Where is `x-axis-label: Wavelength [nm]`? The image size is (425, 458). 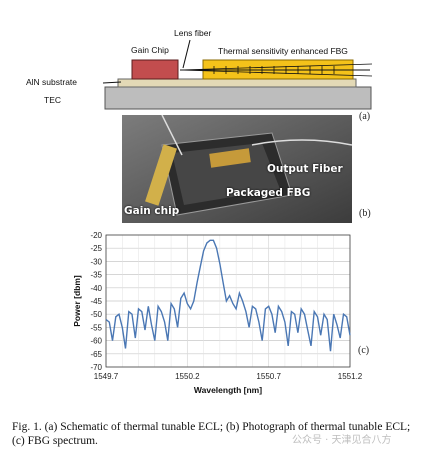 x-axis-label: Wavelength [nm] is located at coordinates (228, 390).